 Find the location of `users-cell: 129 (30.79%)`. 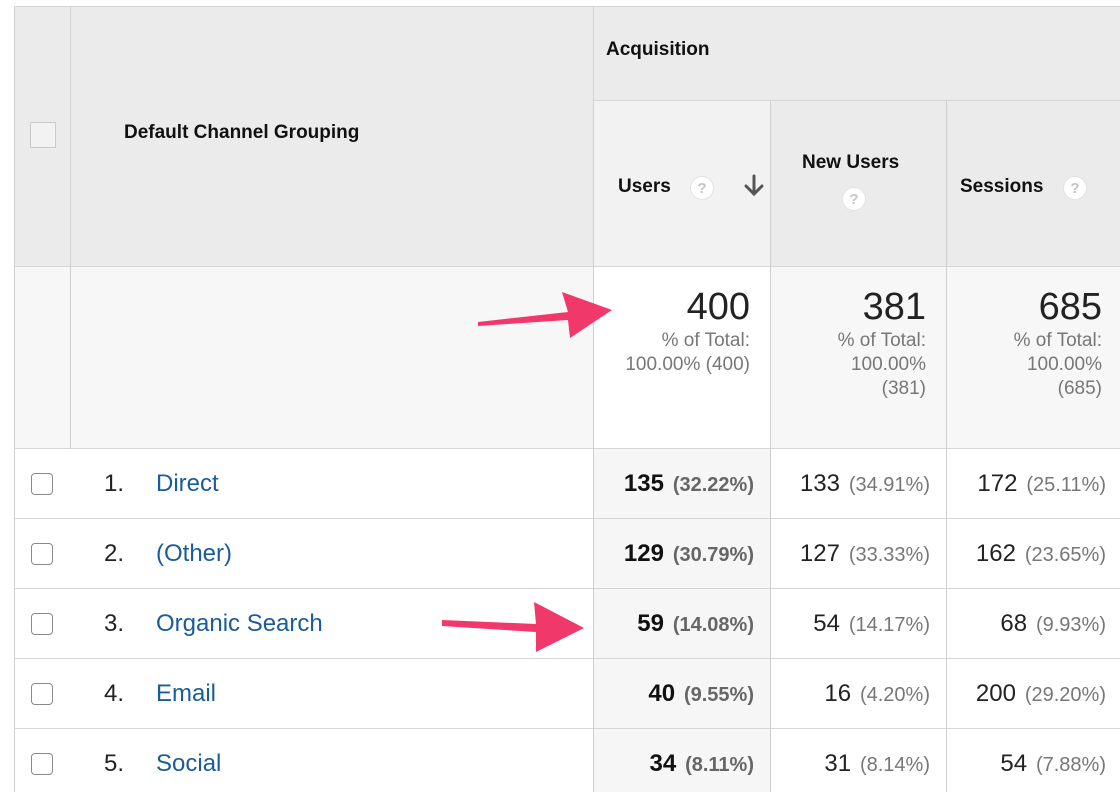

users-cell: 129 (30.79%) is located at coordinates (688, 553).